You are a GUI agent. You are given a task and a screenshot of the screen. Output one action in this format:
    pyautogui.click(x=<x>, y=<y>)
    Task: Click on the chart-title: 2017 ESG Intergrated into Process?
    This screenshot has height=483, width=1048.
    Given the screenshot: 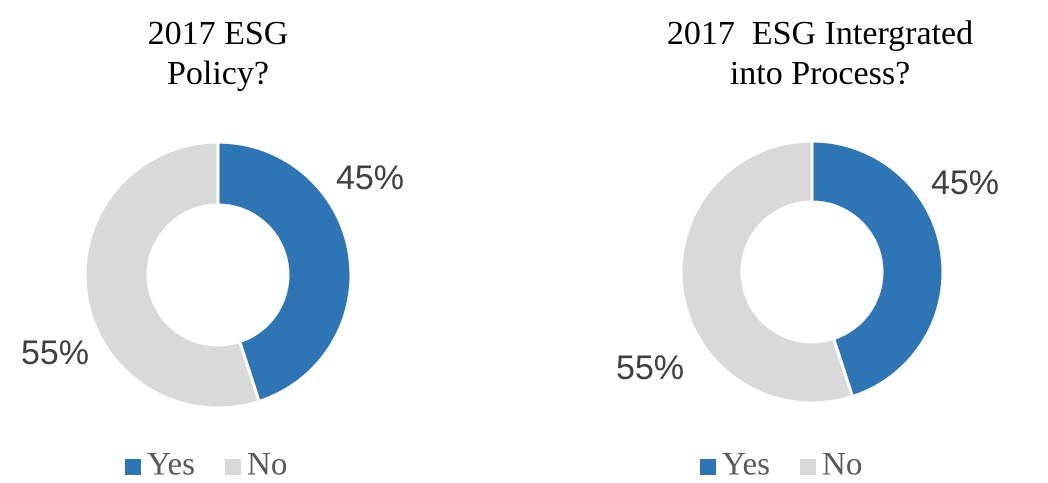 What is the action you would take?
    pyautogui.click(x=824, y=53)
    